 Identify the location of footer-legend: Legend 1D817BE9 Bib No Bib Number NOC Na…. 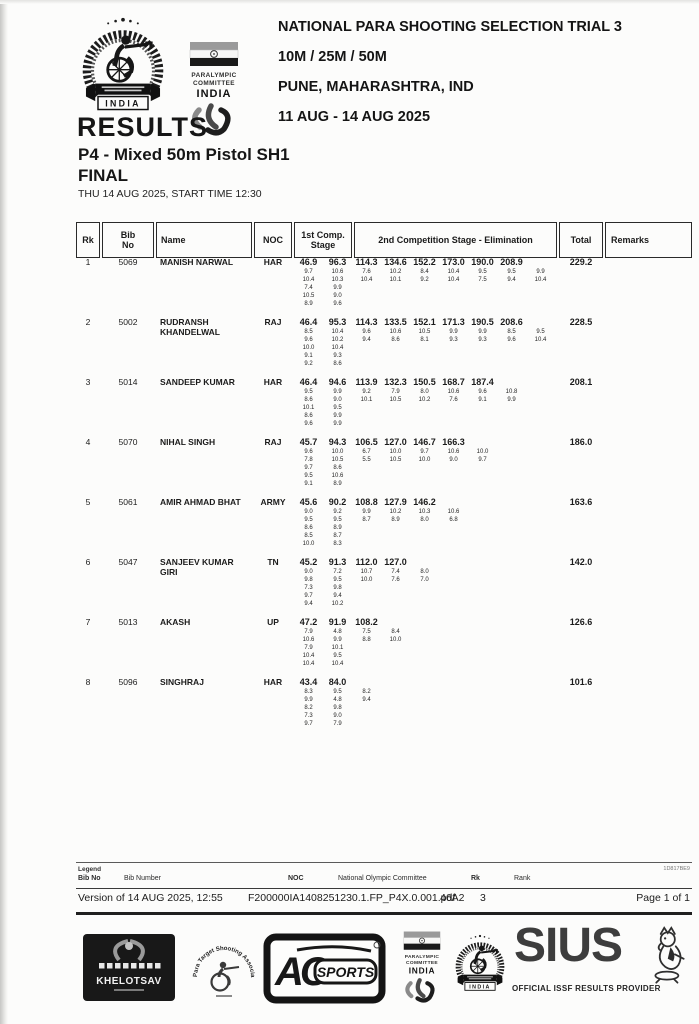
(384, 888).